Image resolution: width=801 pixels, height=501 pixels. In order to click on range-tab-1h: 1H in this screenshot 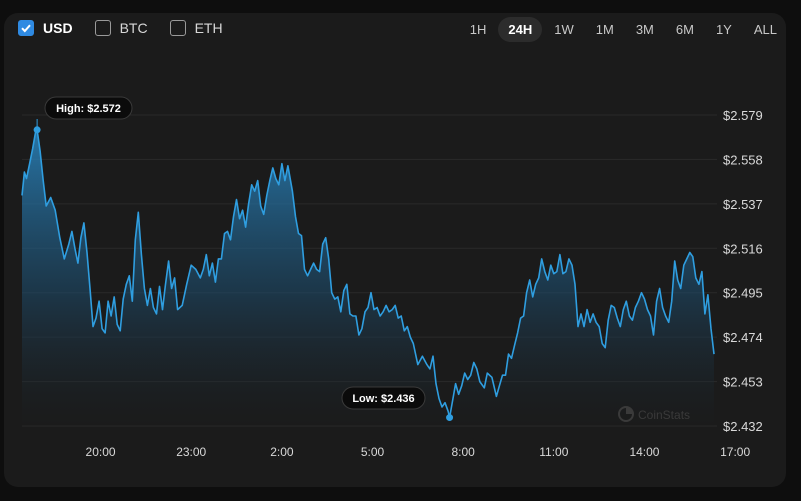, I will do `click(478, 29)`.